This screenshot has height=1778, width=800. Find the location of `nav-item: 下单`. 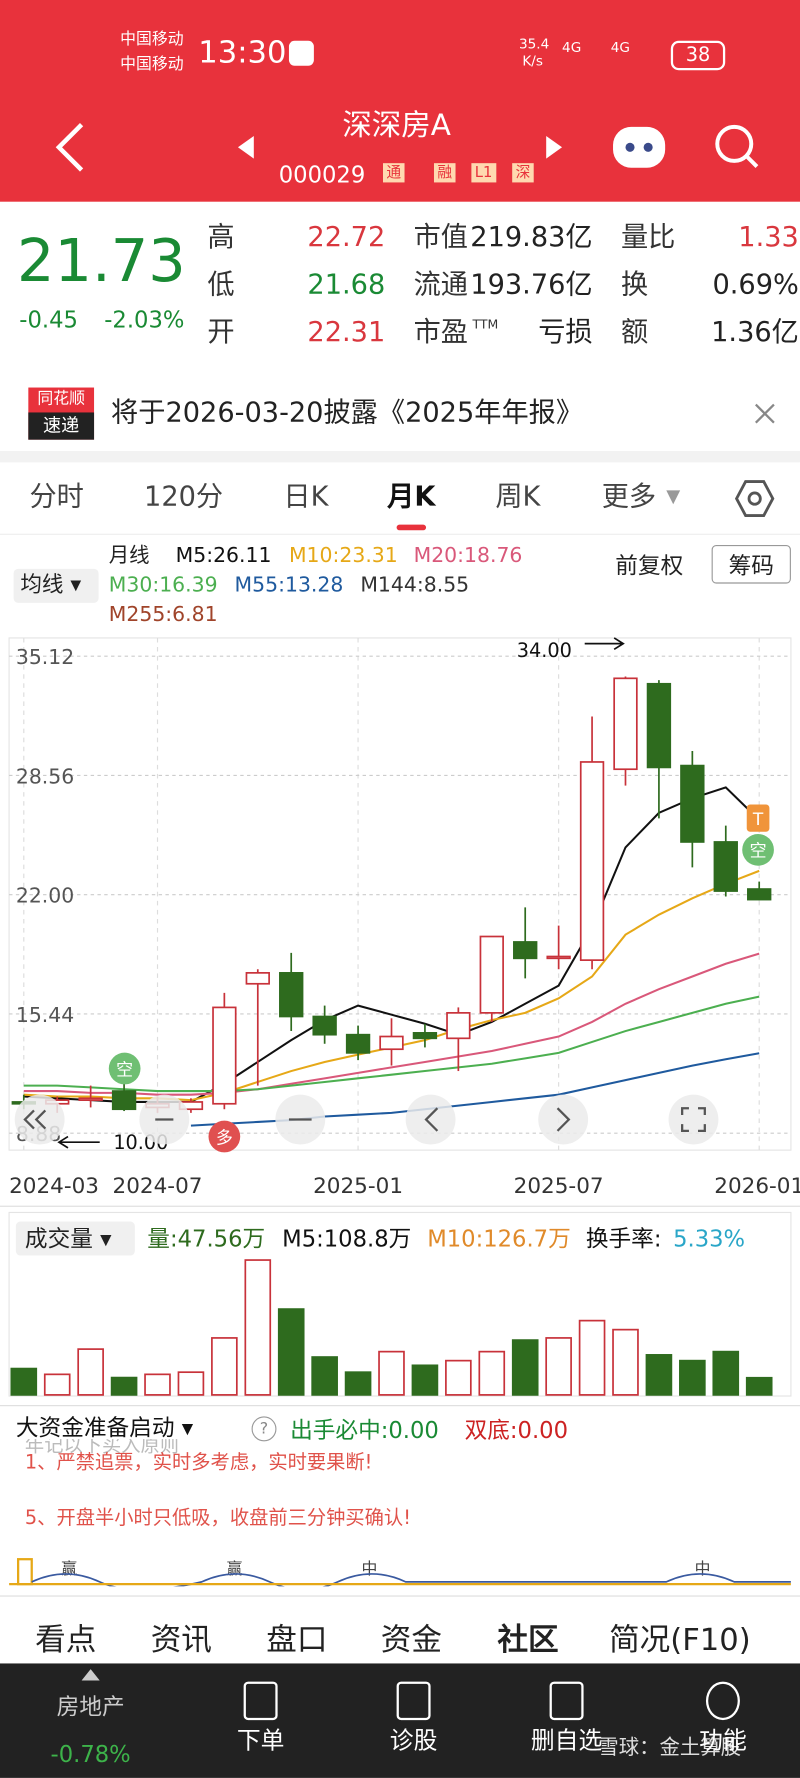

nav-item: 下单 is located at coordinates (260, 1740).